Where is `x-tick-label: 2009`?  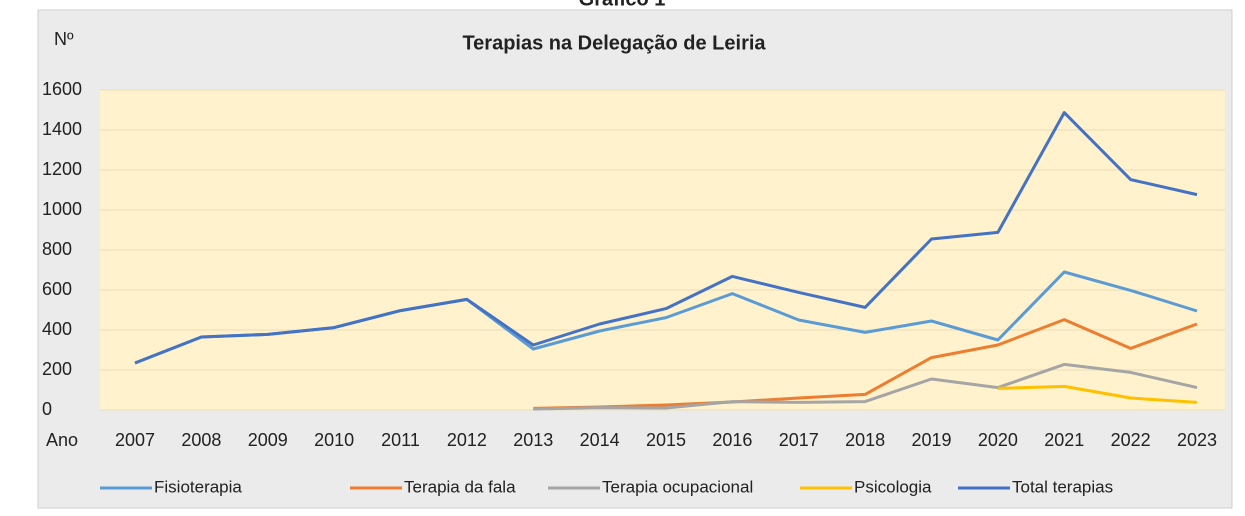 x-tick-label: 2009 is located at coordinates (268, 440).